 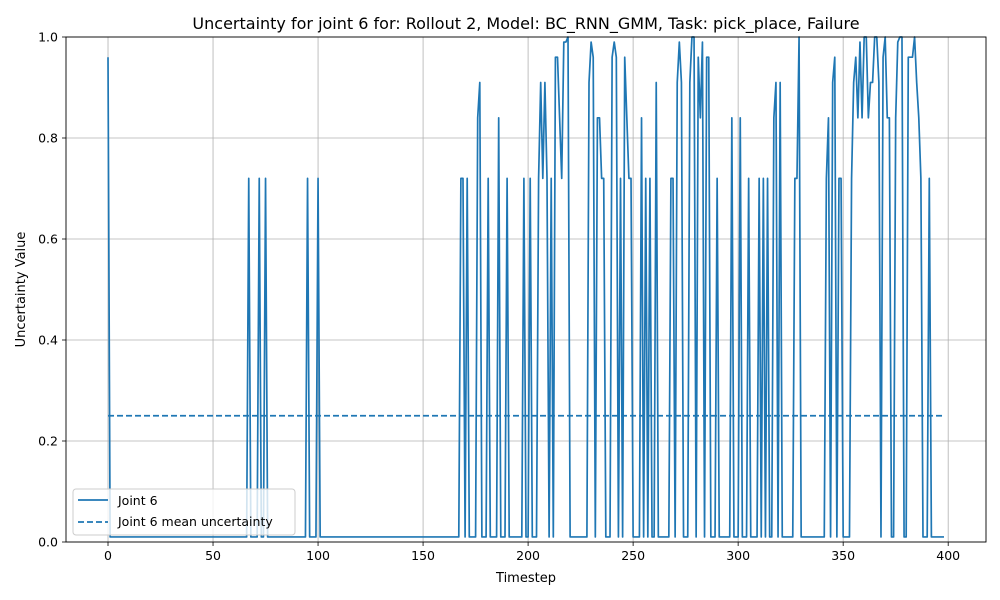 I want to click on x-tick-label: 100, so click(x=318, y=555).